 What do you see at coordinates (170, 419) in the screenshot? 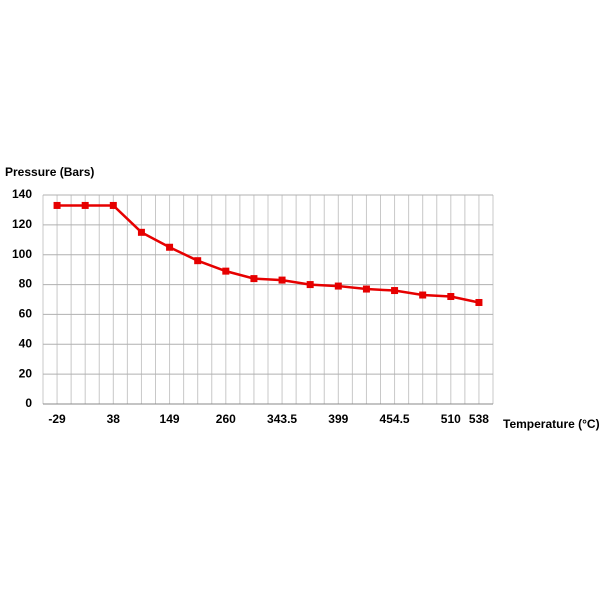
I see `x-tick-label: 149` at bounding box center [170, 419].